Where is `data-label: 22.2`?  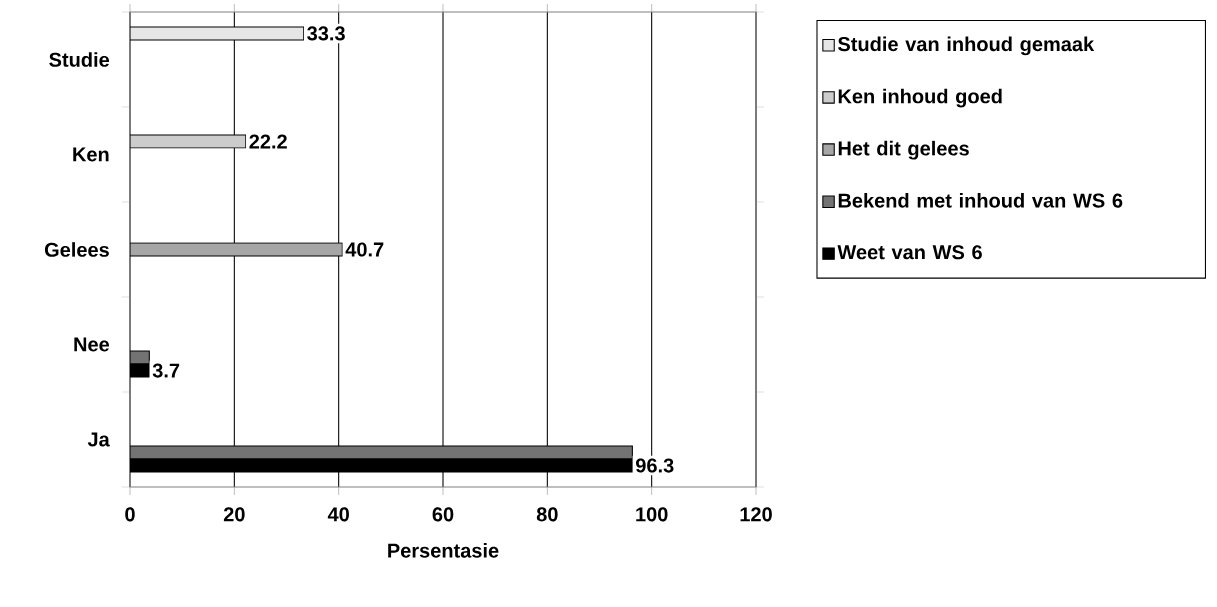 data-label: 22.2 is located at coordinates (268, 141).